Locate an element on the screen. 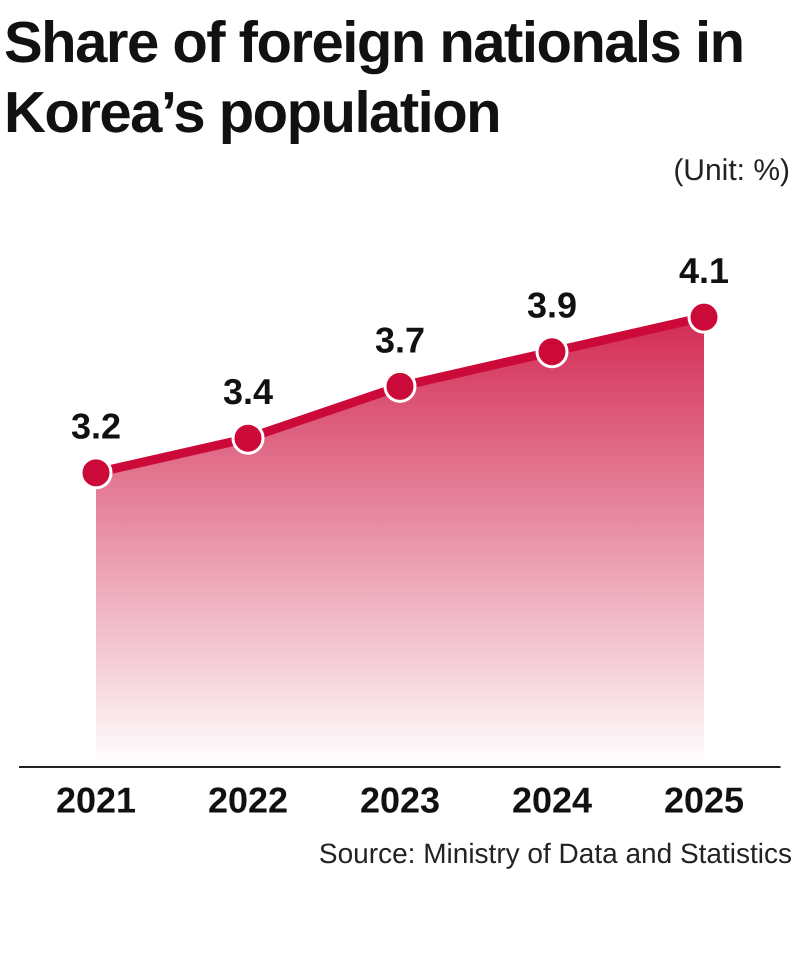 The image size is (800, 967). annotation: Source: Ministry of Data and Statistics is located at coordinates (555, 854).